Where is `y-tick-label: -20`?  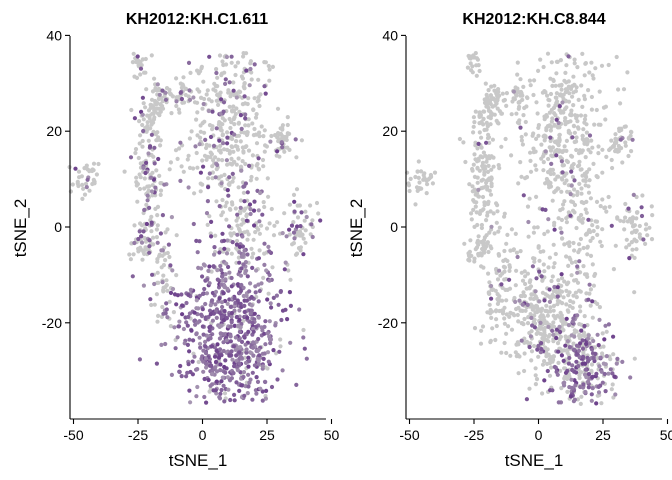 y-tick-label: -20 is located at coordinates (52, 323).